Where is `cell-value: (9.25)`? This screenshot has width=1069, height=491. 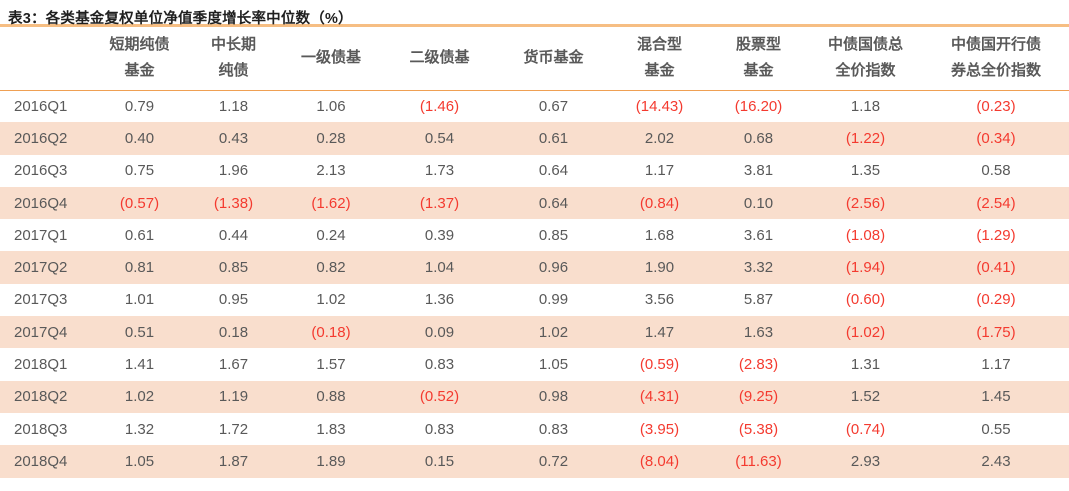
cell-value: (9.25) is located at coordinates (758, 397).